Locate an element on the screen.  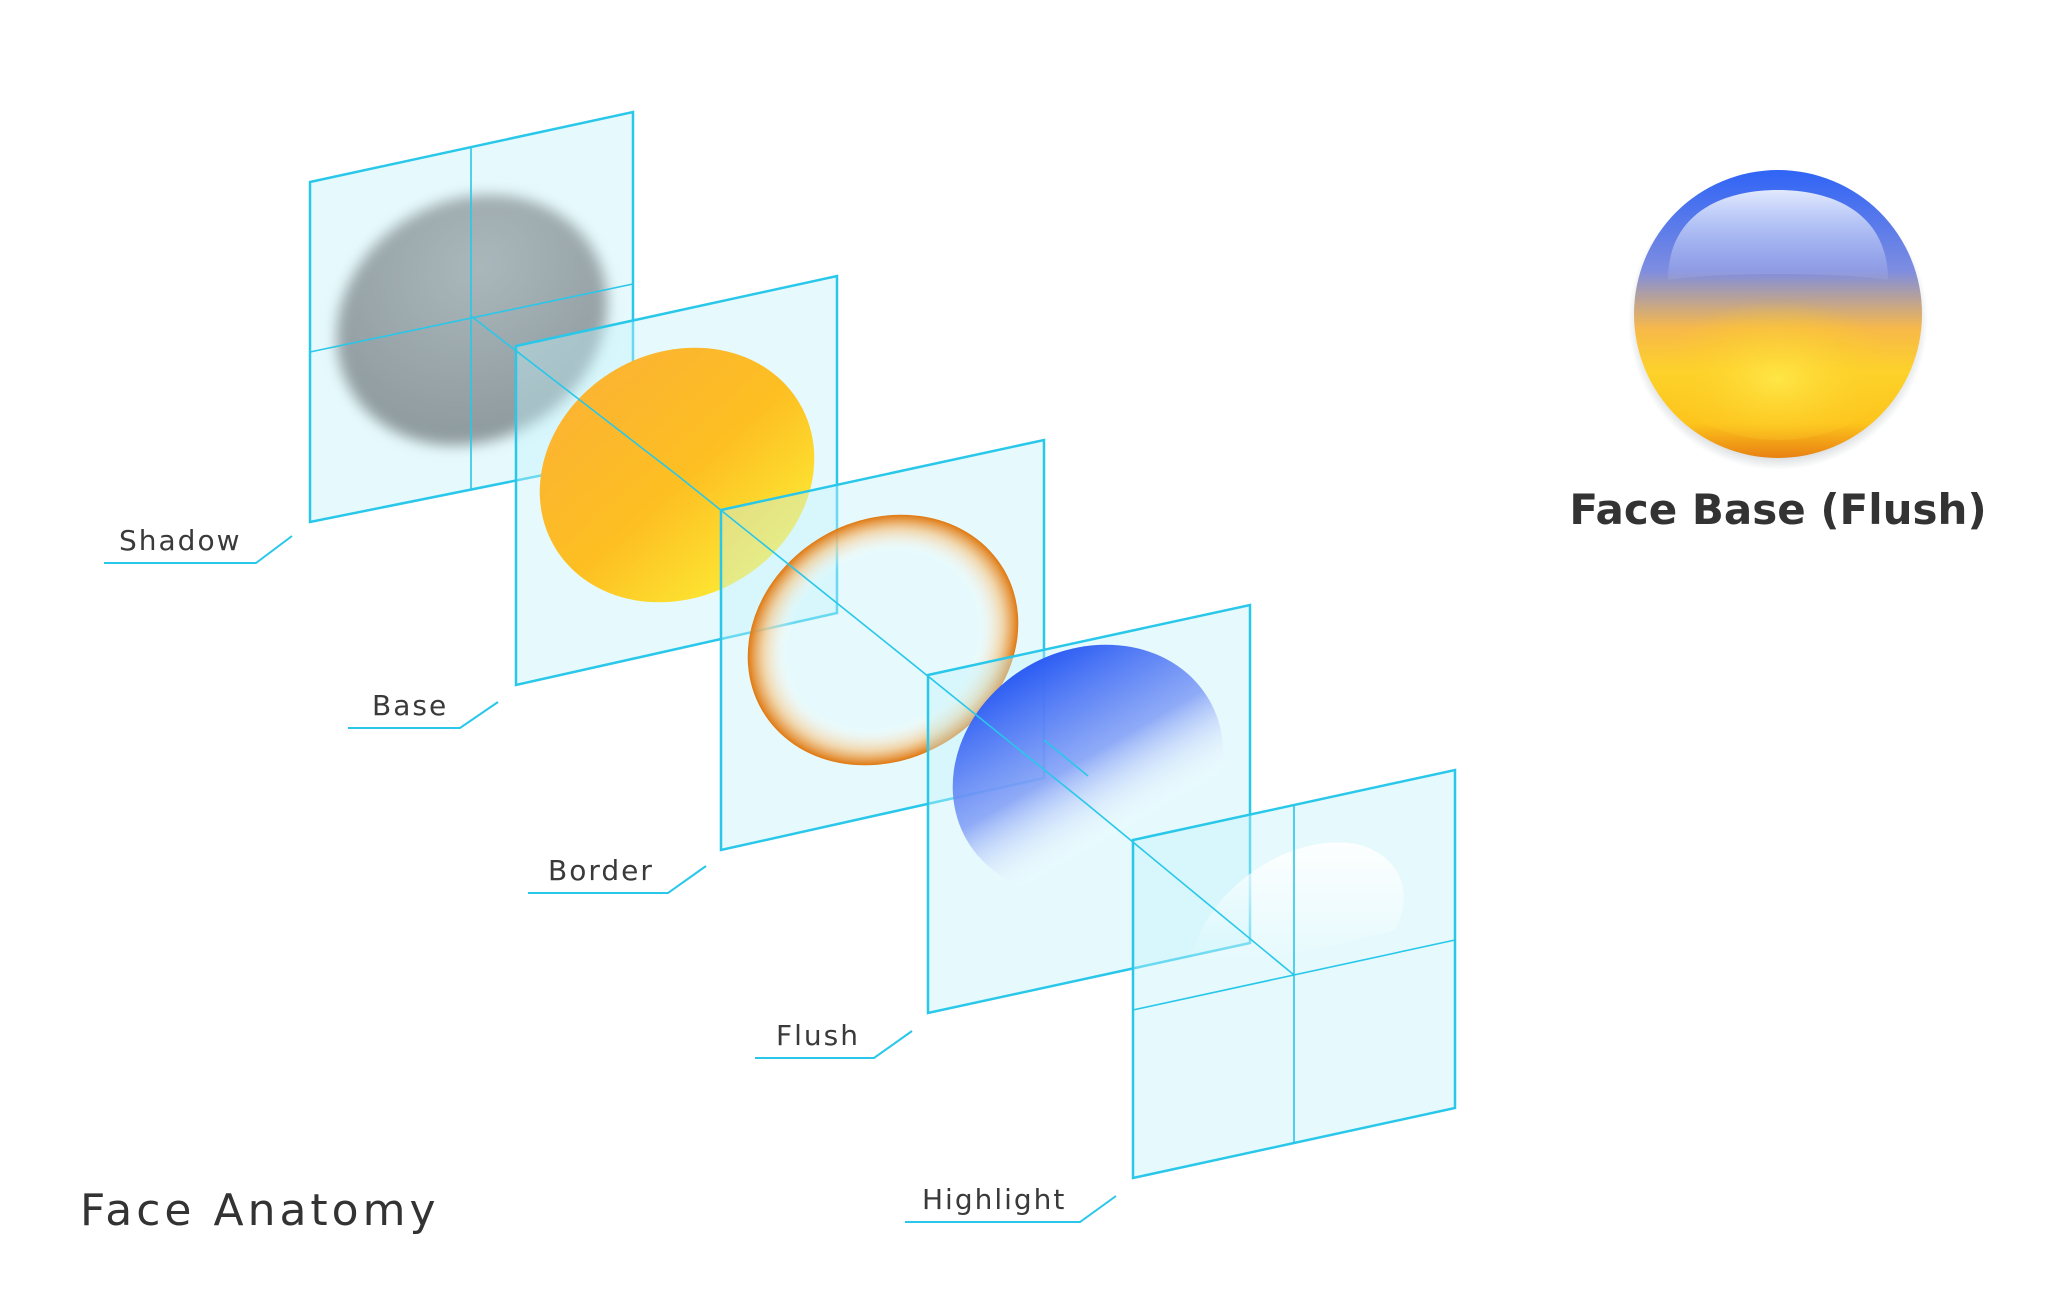
preview-sphere is located at coordinates (1778, 320).